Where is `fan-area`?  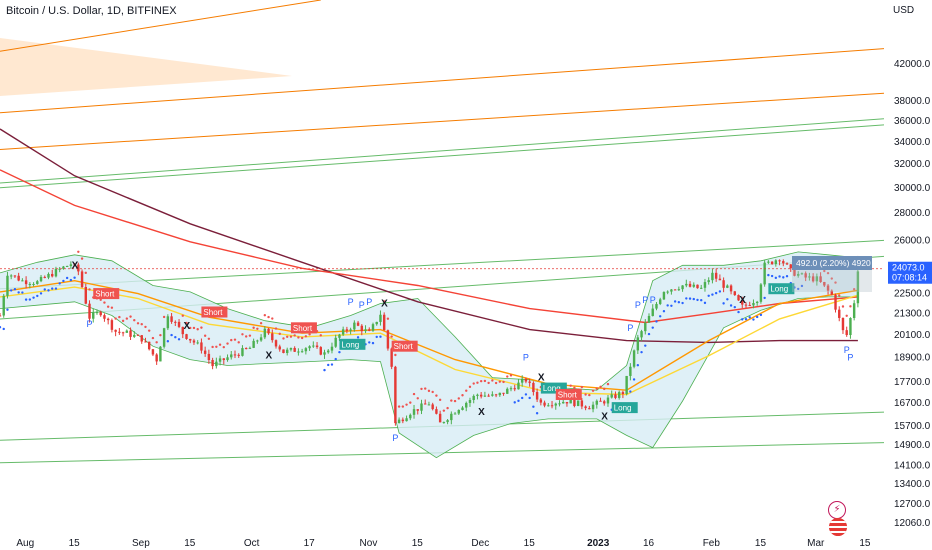
fan-area is located at coordinates (146, 67).